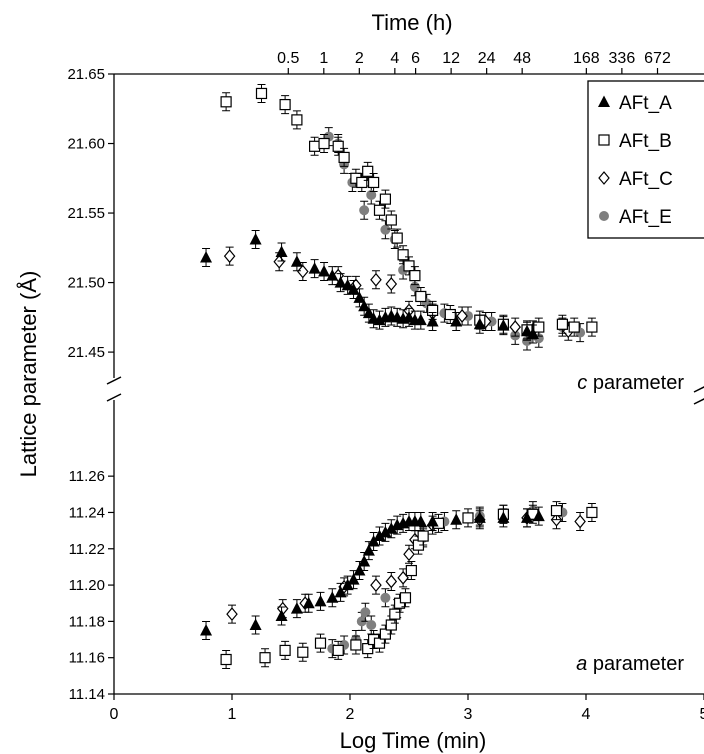 The image size is (704, 754). I want to click on y-tick-label: 21.45, so click(86, 352).